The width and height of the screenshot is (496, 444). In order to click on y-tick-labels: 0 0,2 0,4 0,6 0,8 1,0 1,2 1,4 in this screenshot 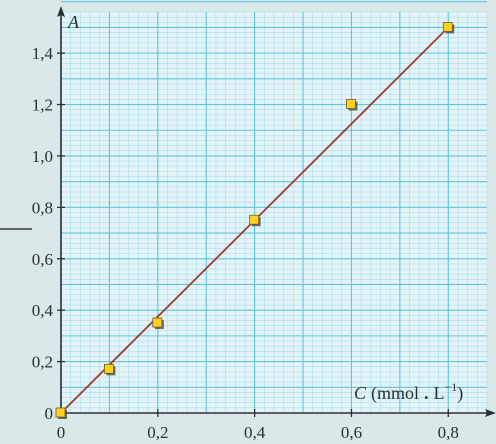, I will do `click(43, 233)`.